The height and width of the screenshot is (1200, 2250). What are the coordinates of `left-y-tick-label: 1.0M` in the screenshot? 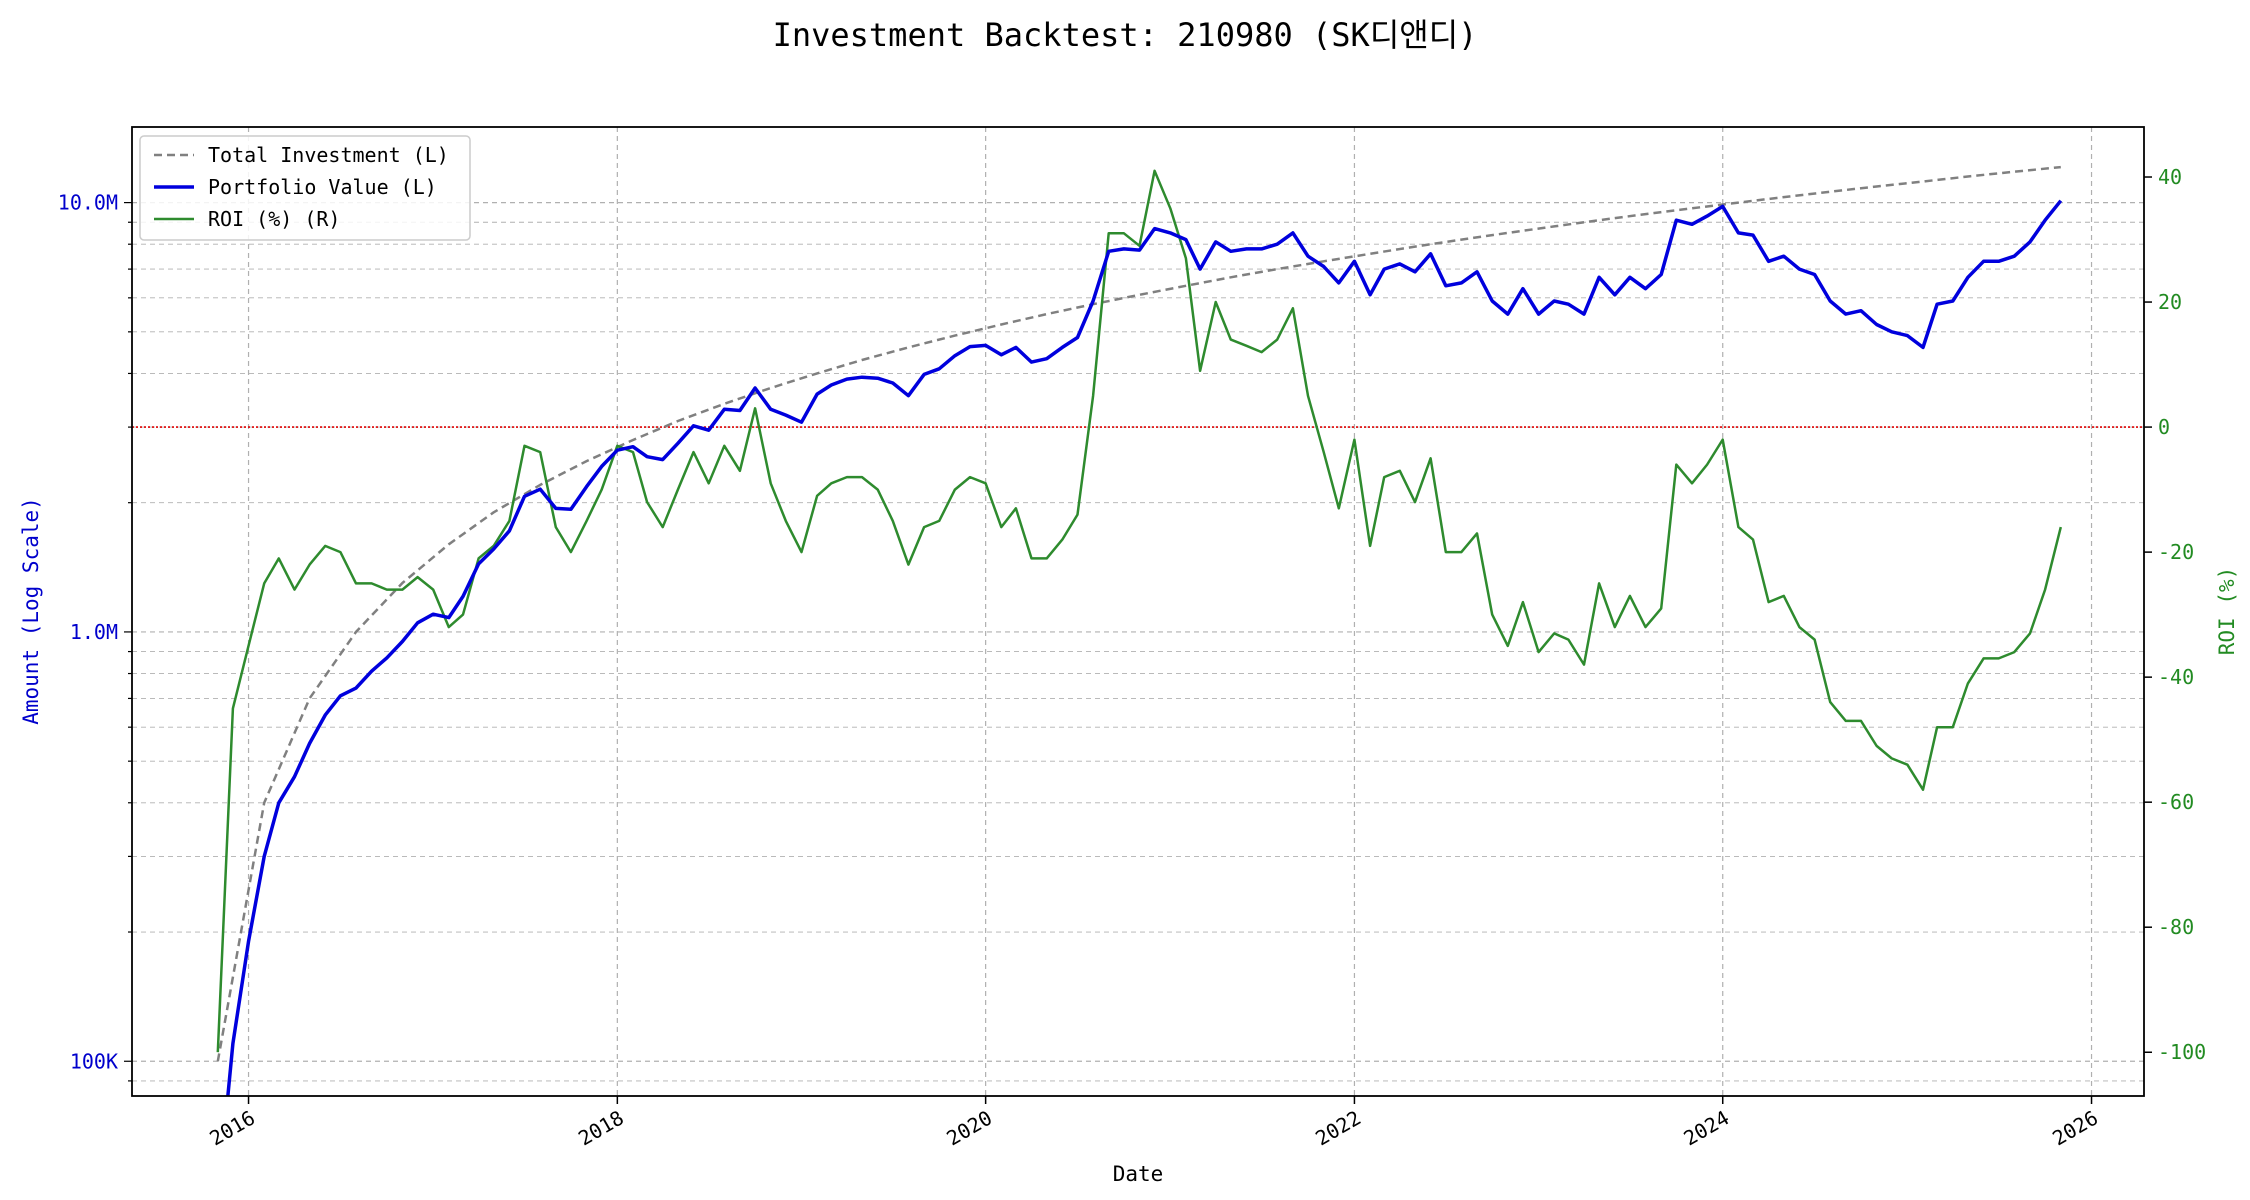 It's located at (94, 632).